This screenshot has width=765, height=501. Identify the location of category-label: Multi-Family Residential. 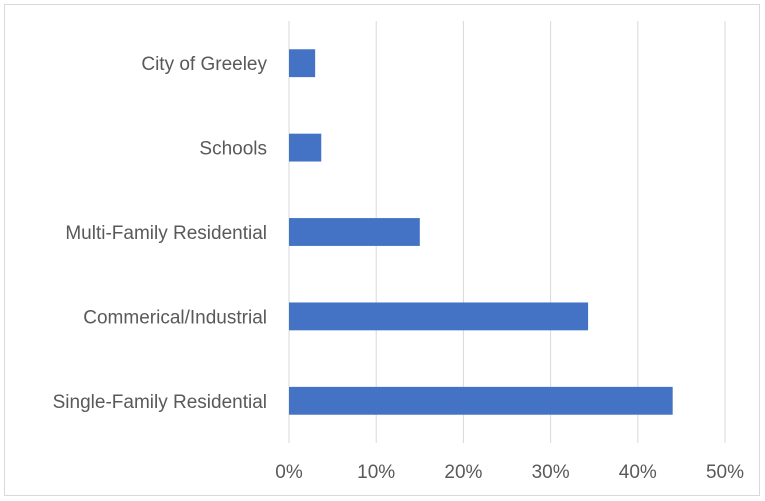
(166, 233).